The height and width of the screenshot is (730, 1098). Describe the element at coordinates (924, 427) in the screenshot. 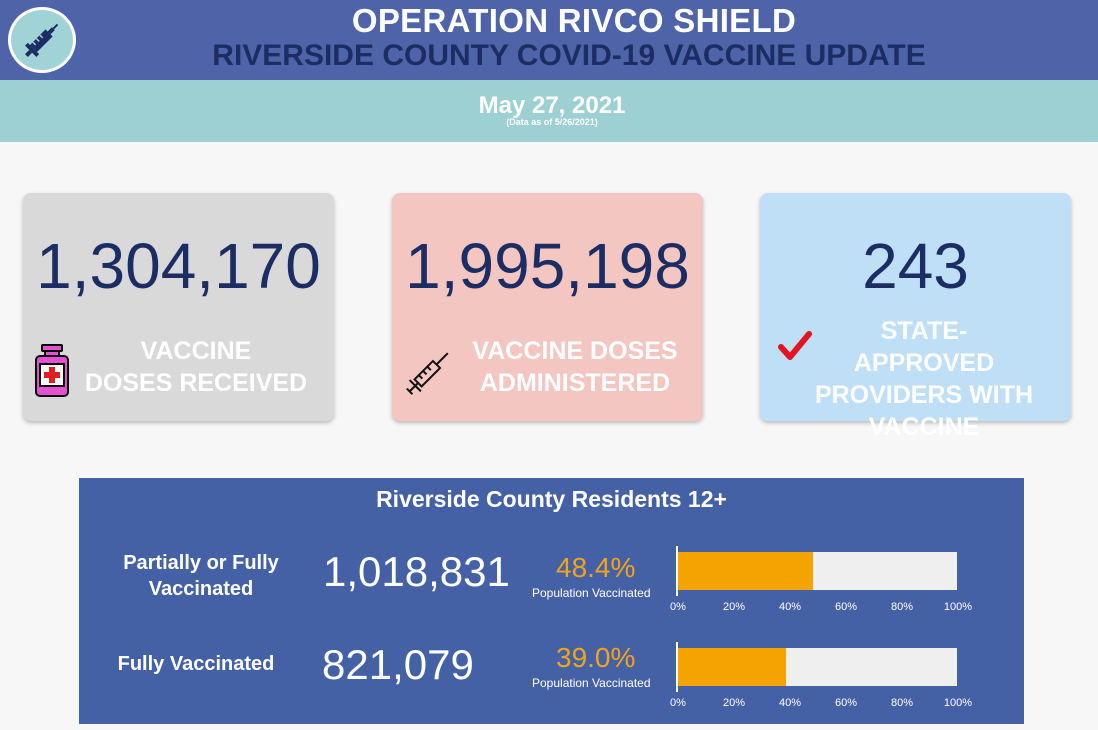

I see `providers-label-line3: VACCINE` at that location.